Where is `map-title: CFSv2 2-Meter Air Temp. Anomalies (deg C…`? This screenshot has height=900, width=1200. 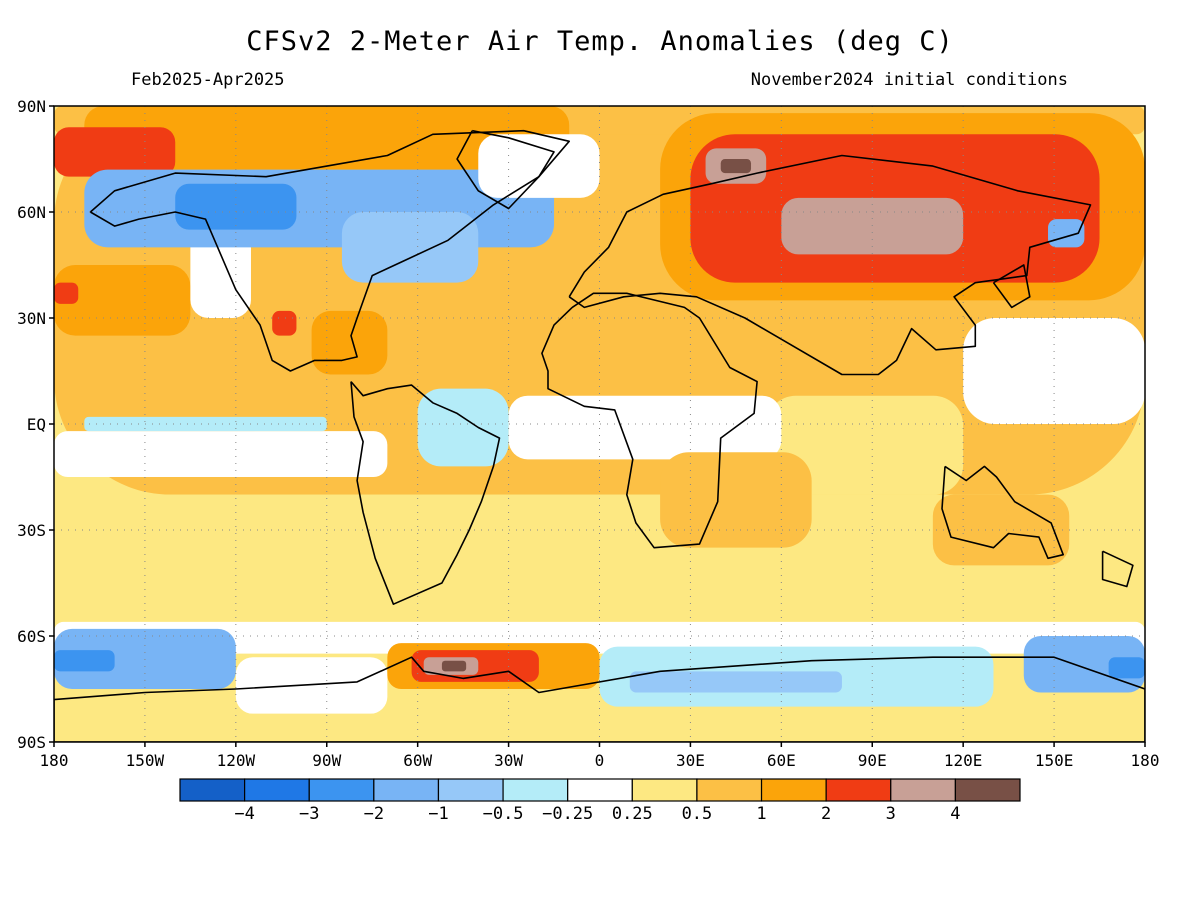 map-title: CFSv2 2-Meter Air Temp. Anomalies (deg C… is located at coordinates (600, 41).